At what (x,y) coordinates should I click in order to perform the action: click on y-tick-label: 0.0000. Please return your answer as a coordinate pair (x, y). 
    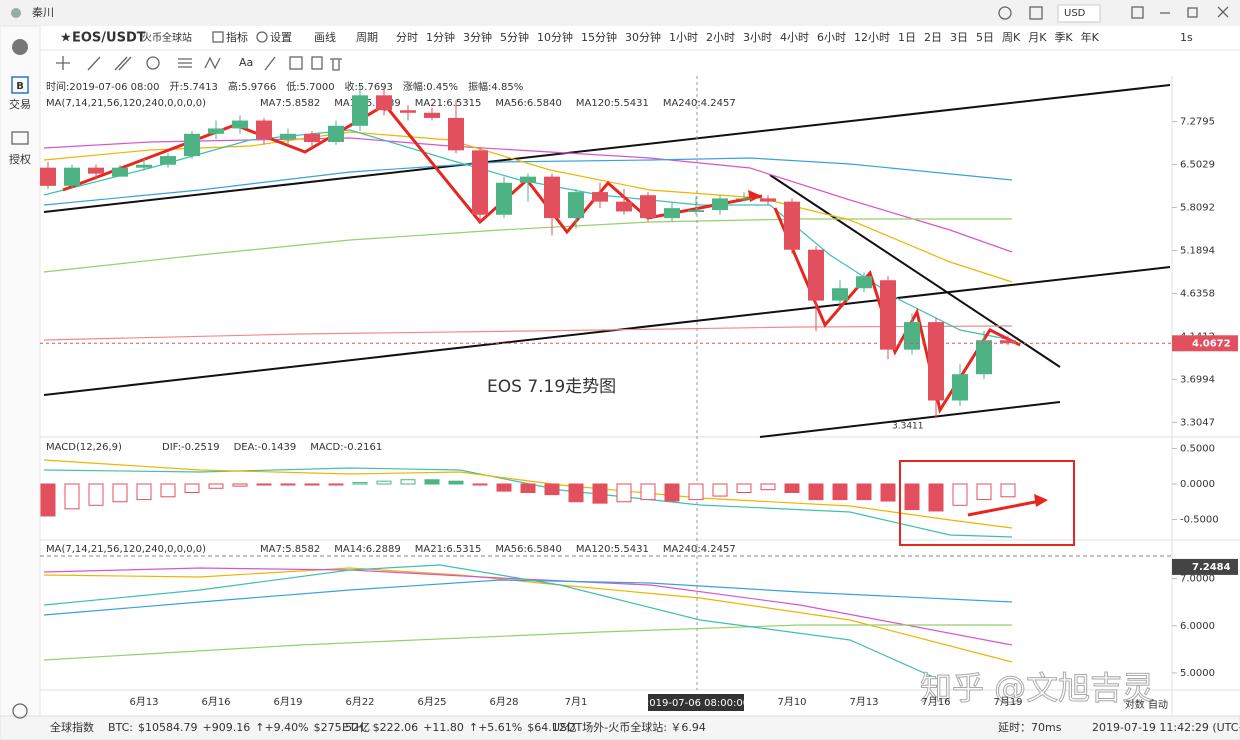
    Looking at the image, I should click on (1197, 484).